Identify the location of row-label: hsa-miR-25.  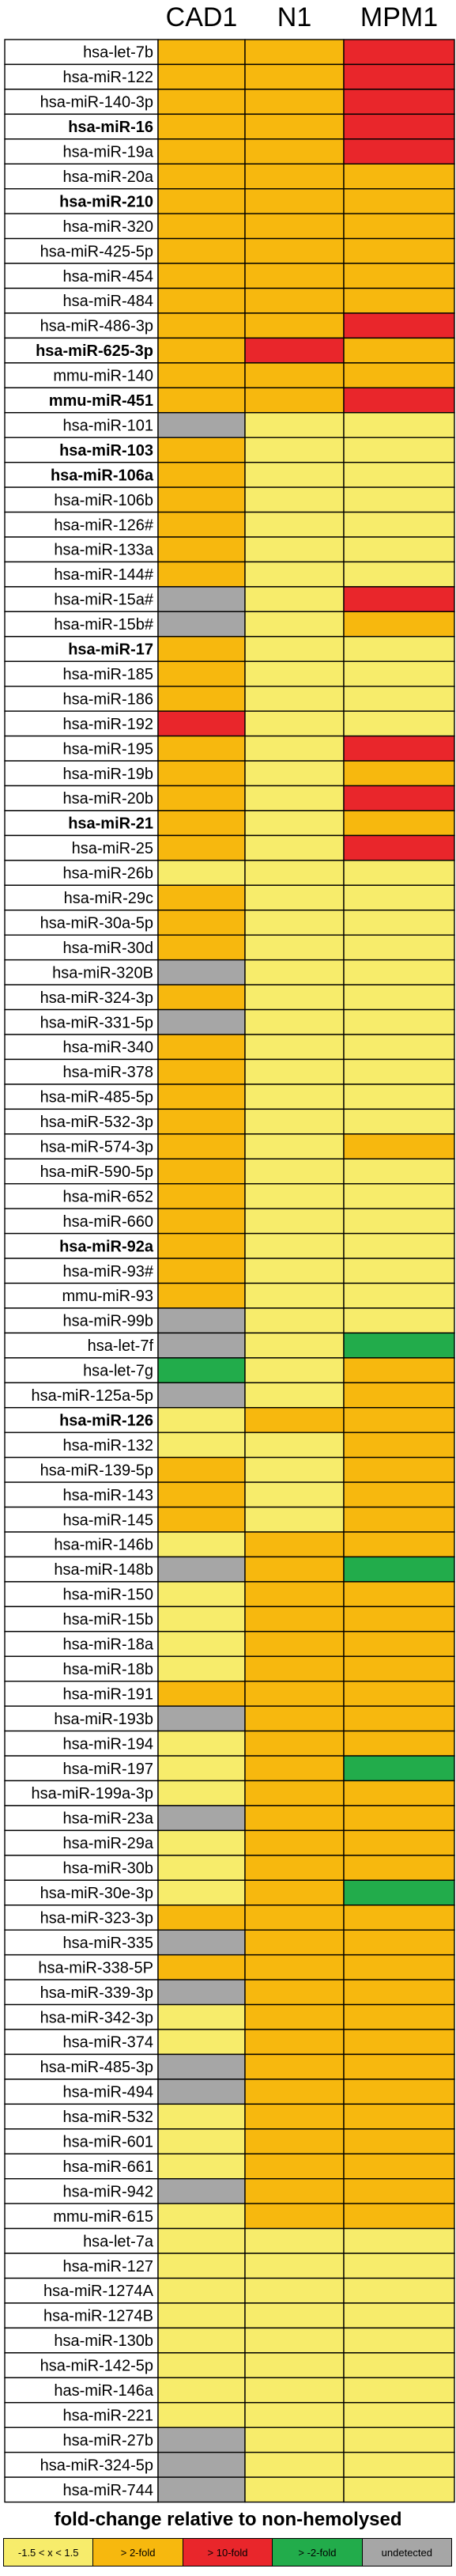
(112, 848).